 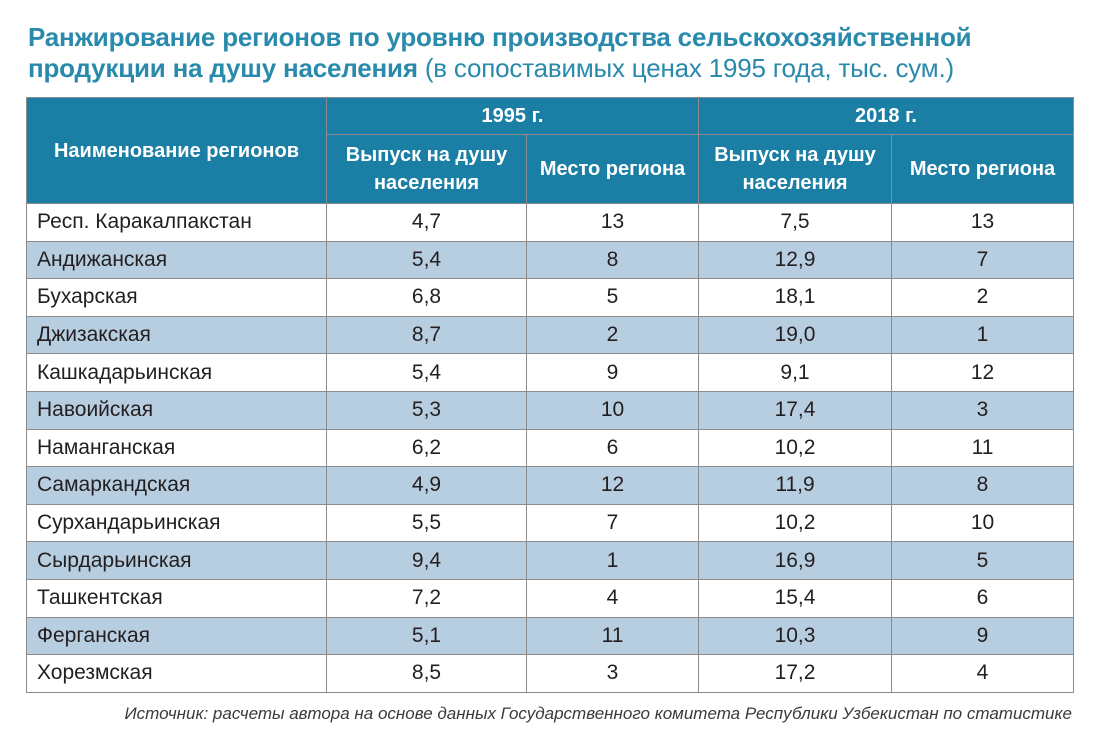 What do you see at coordinates (795, 410) in the screenshot?
I see `output-2018-cell: 17,4` at bounding box center [795, 410].